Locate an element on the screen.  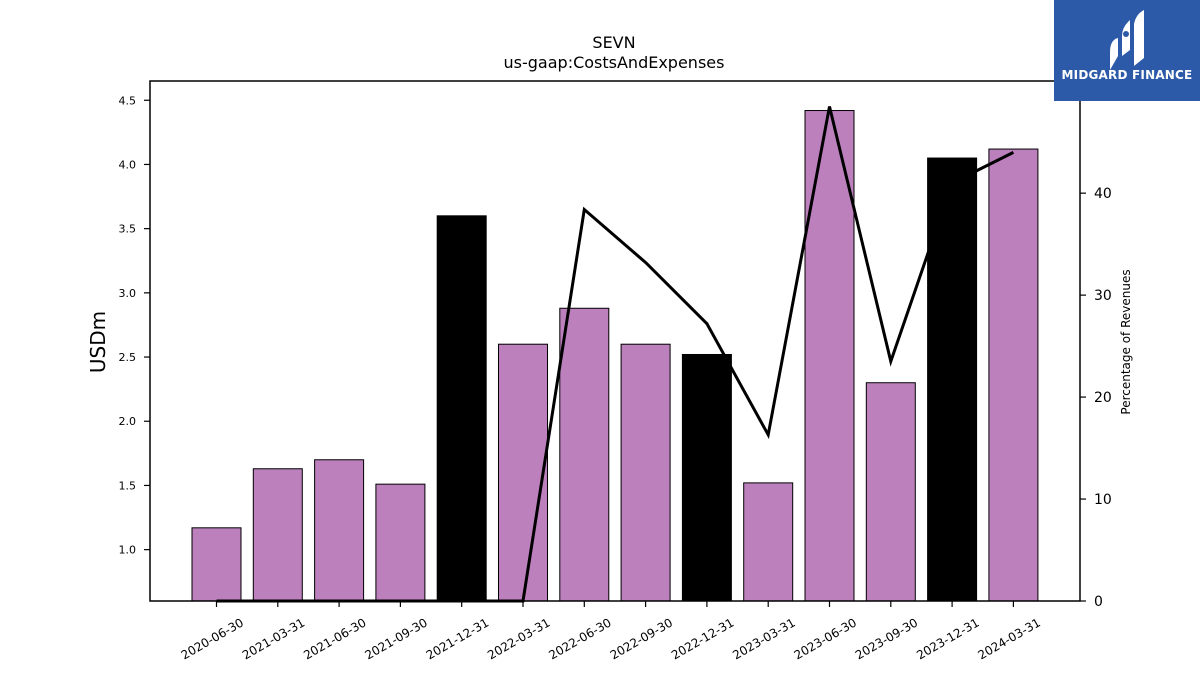
y-tick-label: 1.0 is located at coordinates (128, 550).